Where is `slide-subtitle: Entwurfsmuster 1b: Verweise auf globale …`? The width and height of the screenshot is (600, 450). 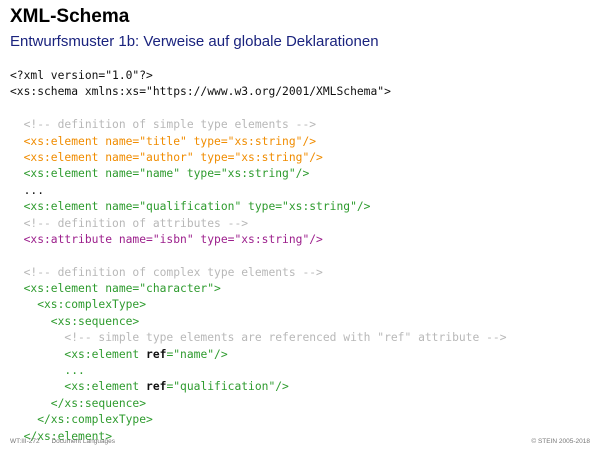 slide-subtitle: Entwurfsmuster 1b: Verweise auf globale … is located at coordinates (194, 41).